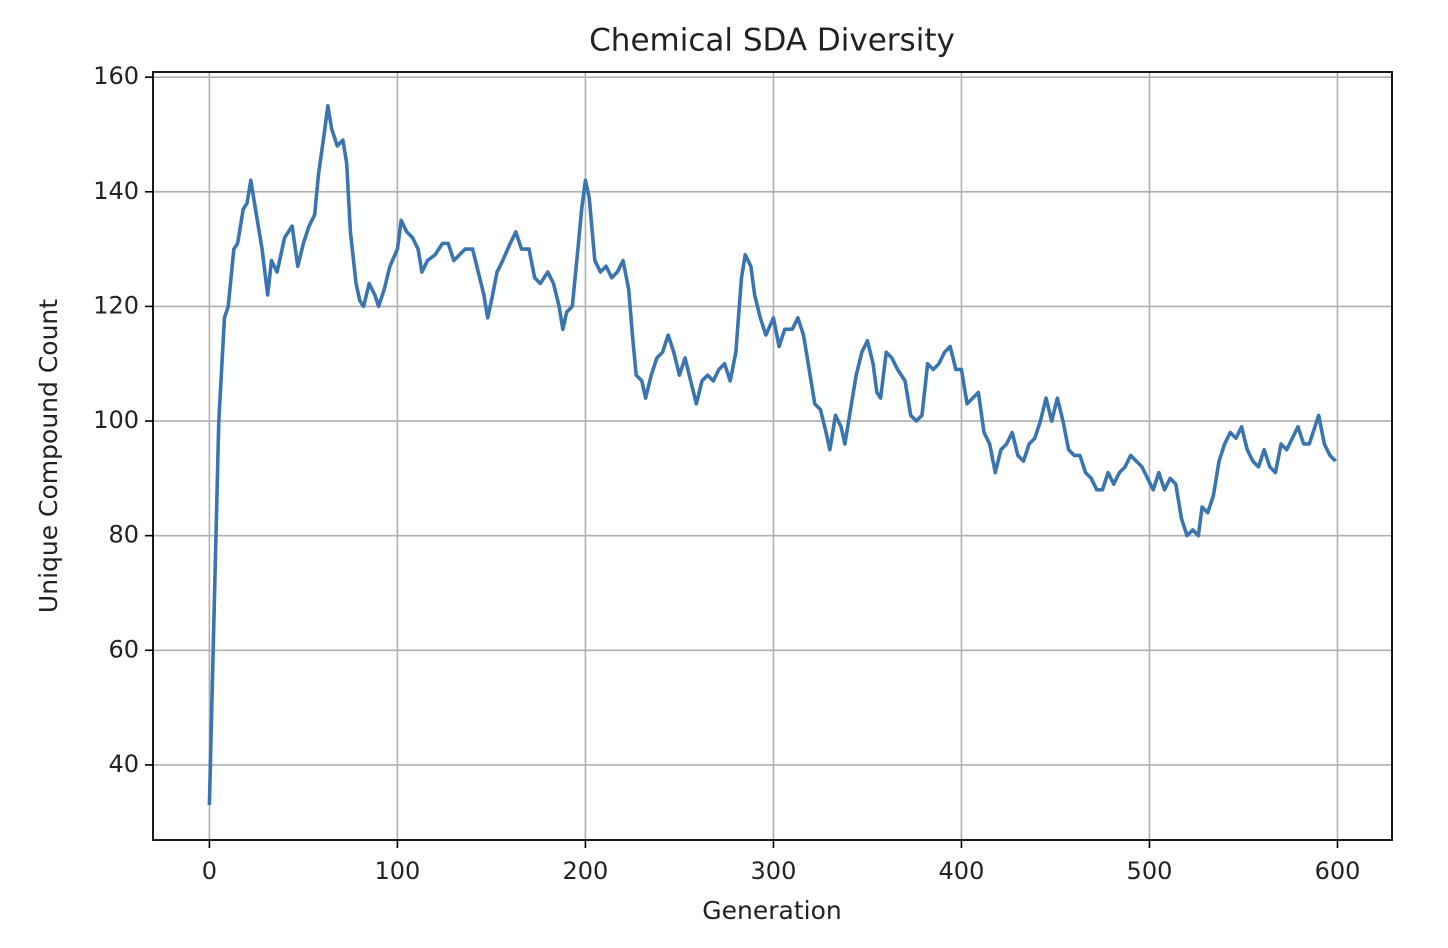 The width and height of the screenshot is (1448, 948). What do you see at coordinates (116, 305) in the screenshot?
I see `y-tick-label: 120` at bounding box center [116, 305].